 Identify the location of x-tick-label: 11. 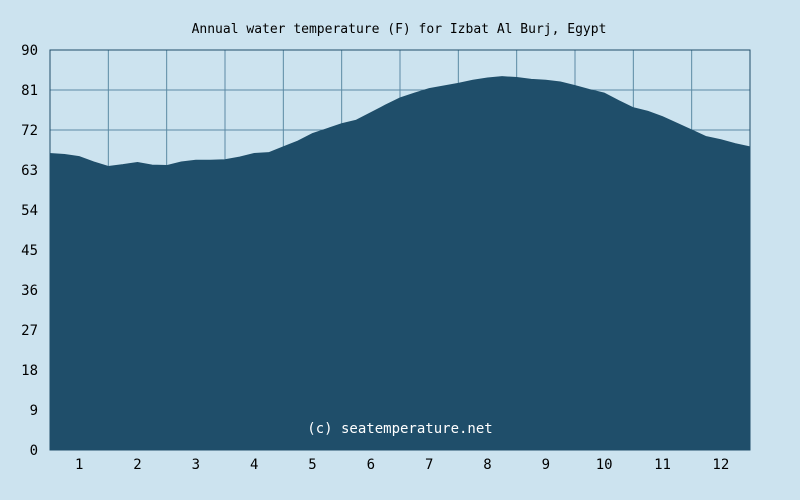
(662, 465).